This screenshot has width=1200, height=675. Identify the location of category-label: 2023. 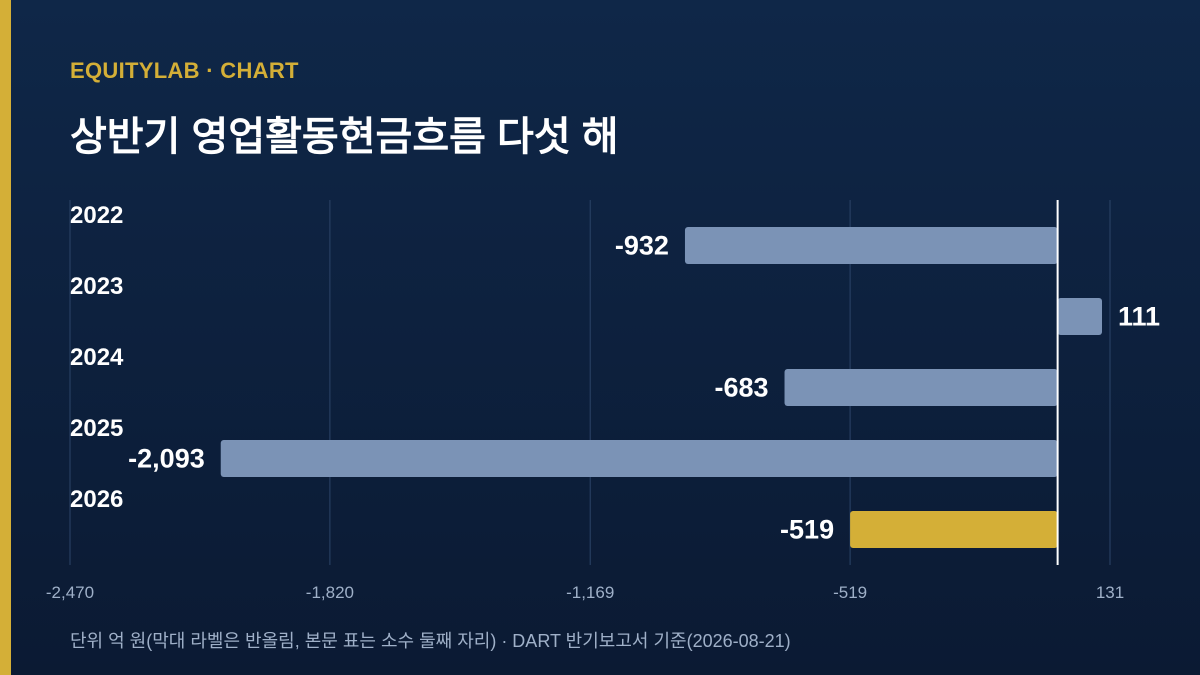
(96, 286).